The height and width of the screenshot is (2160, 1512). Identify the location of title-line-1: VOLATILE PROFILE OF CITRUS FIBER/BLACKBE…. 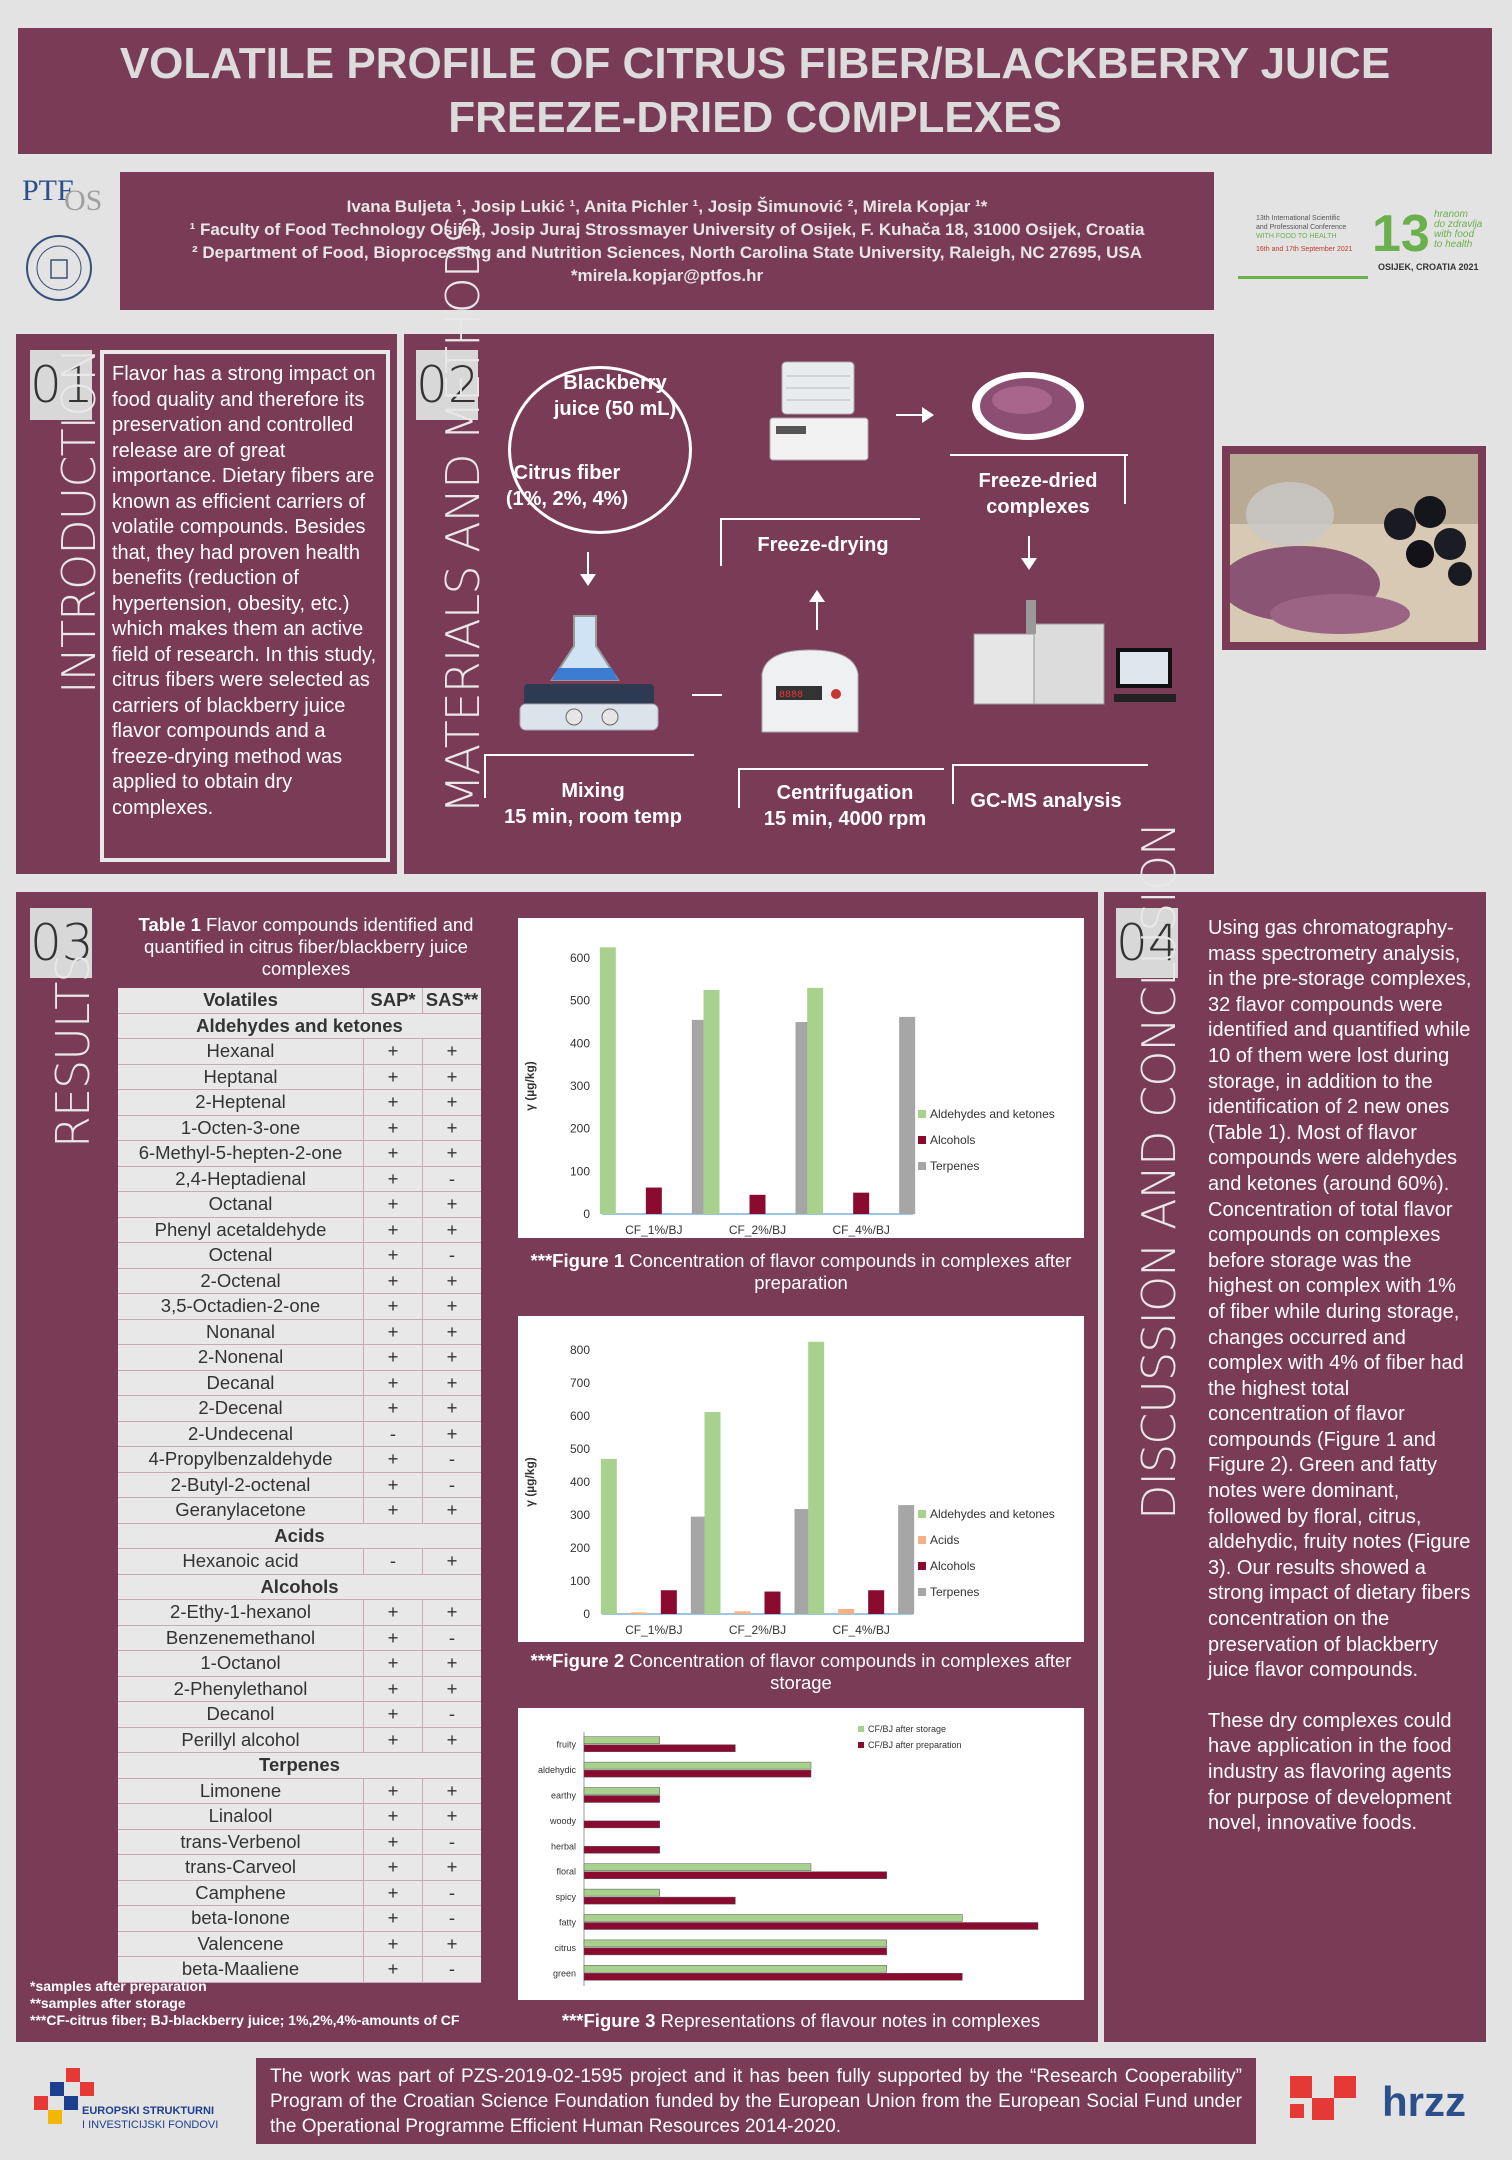
(755, 63).